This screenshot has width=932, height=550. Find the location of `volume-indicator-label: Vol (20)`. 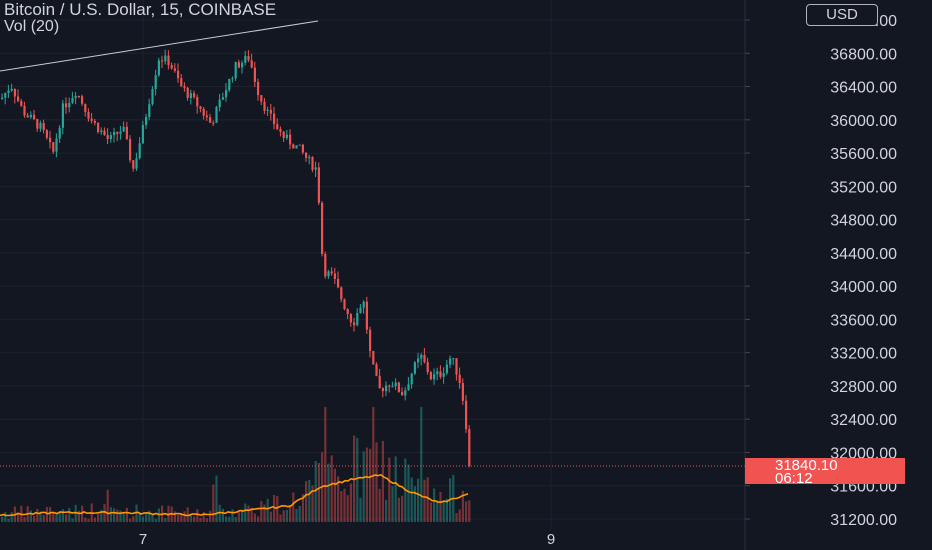

volume-indicator-label: Vol (20) is located at coordinates (32, 26).